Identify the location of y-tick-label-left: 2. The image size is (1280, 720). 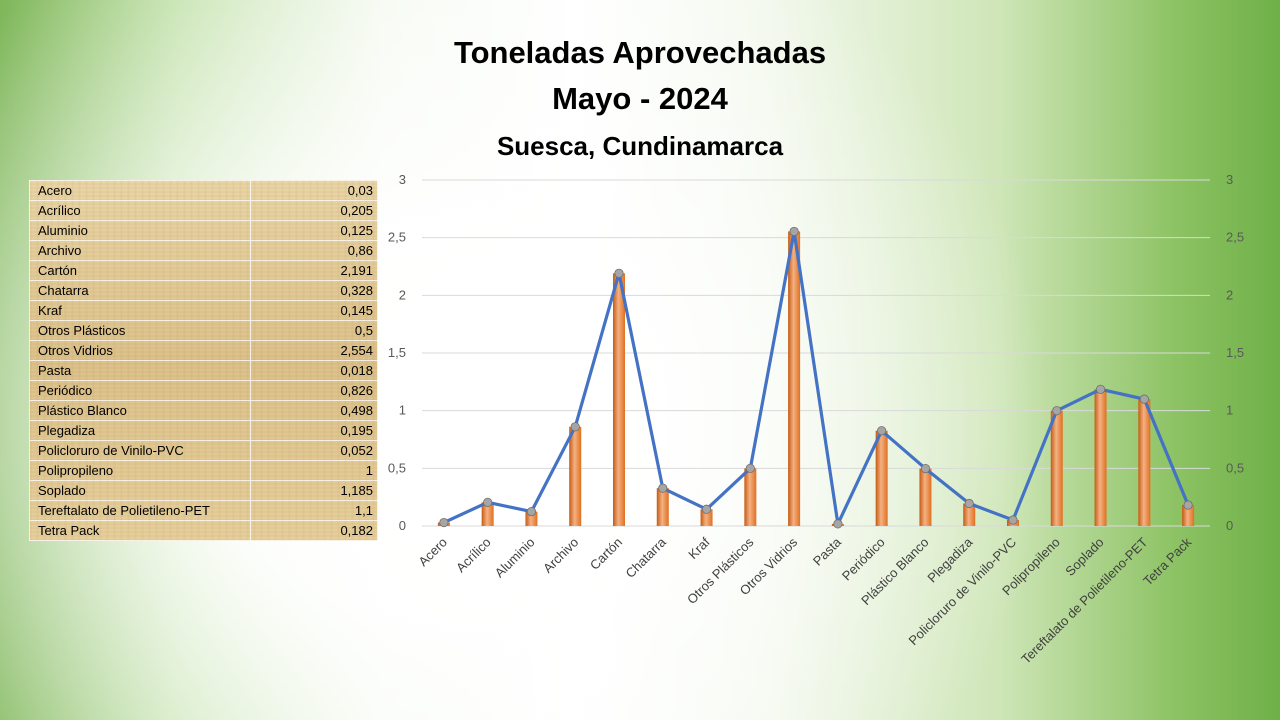
(402, 294).